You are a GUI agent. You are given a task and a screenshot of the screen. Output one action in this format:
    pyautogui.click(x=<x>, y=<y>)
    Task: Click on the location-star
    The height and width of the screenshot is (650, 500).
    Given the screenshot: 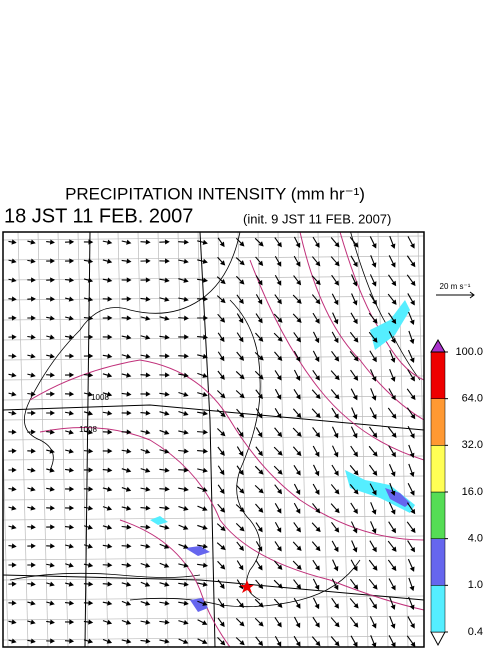 What is the action you would take?
    pyautogui.click(x=247, y=586)
    